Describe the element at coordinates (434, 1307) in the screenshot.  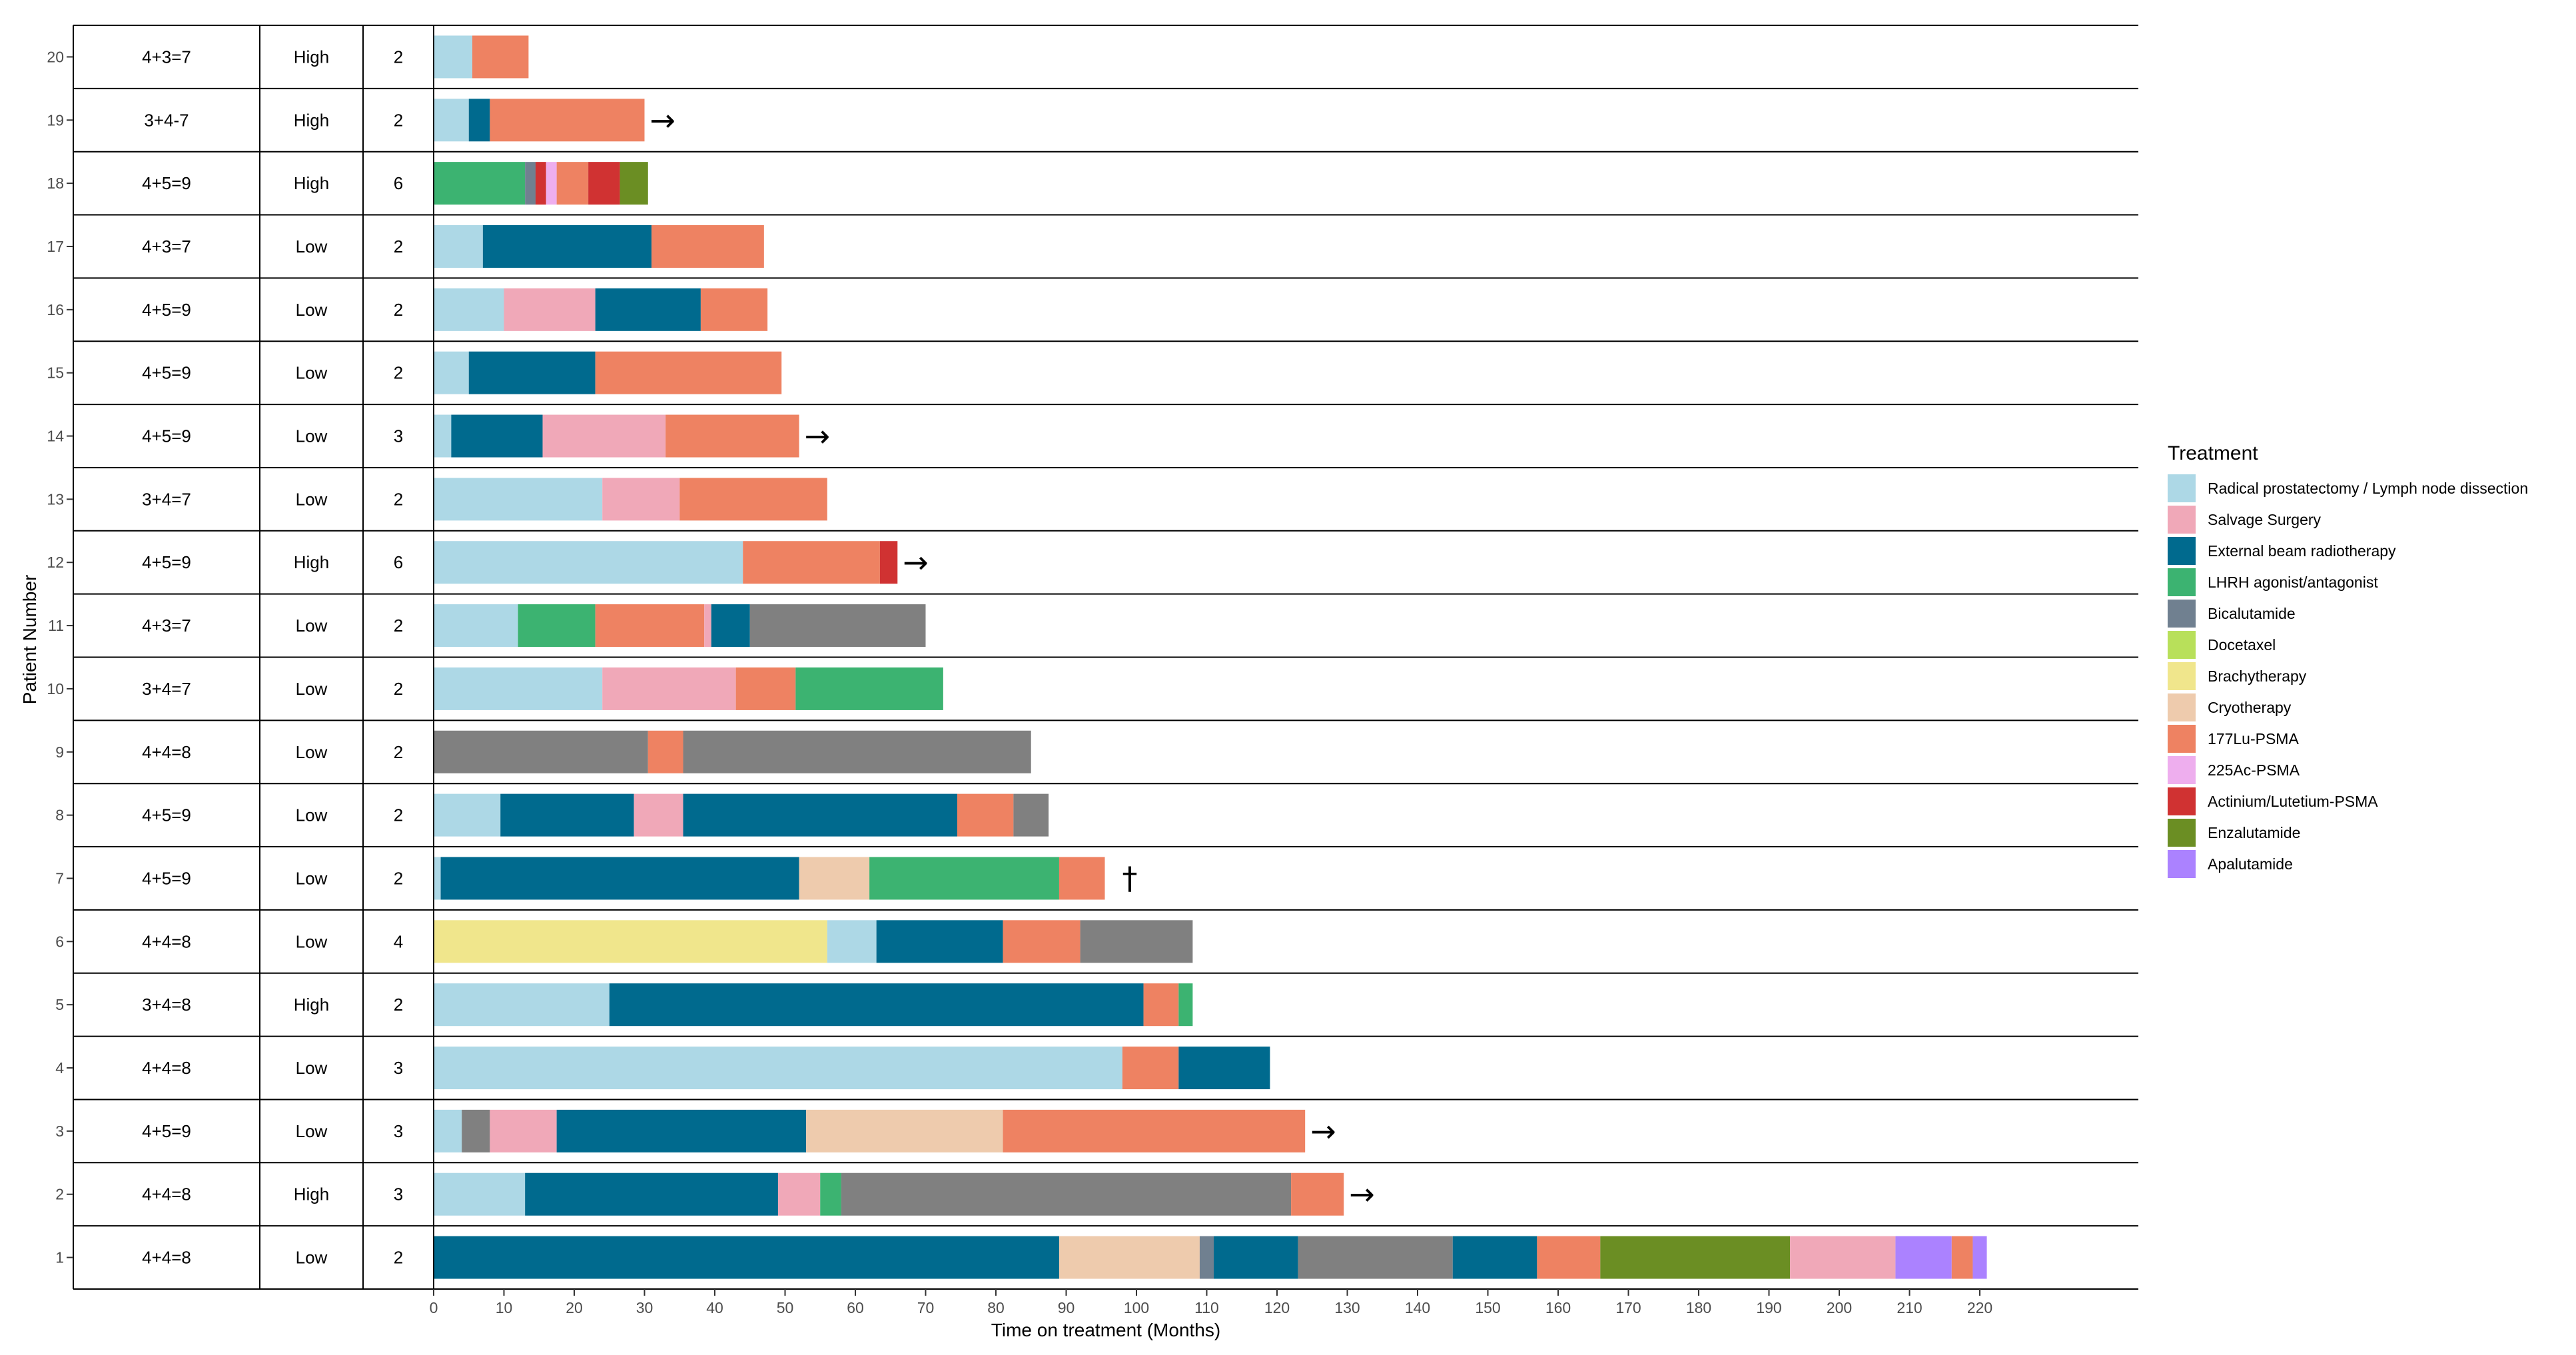
I see `x-tick-label: 0` at that location.